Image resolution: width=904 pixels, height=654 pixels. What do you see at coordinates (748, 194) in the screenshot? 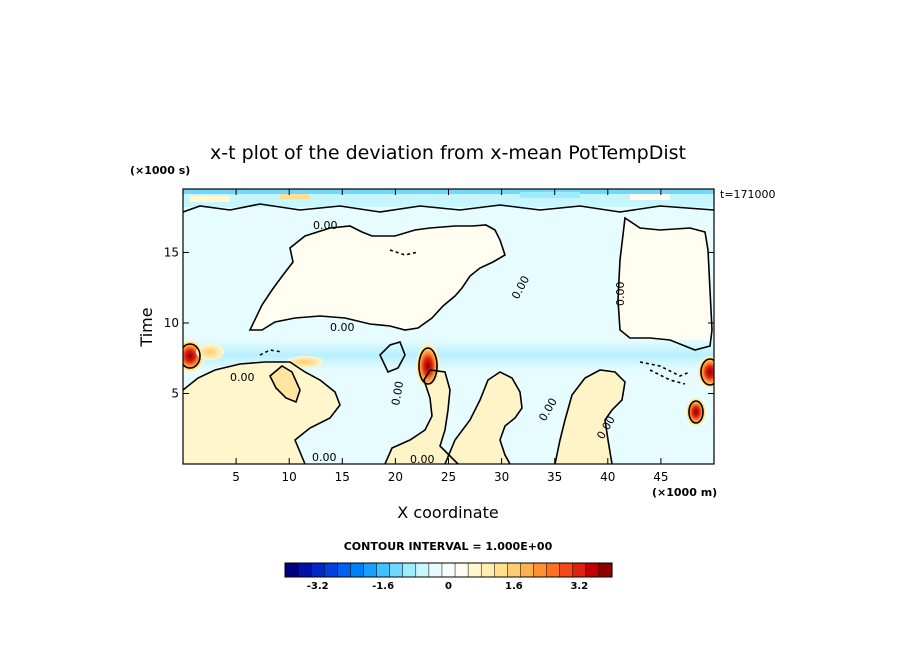
I see `time-note: t=171000` at bounding box center [748, 194].